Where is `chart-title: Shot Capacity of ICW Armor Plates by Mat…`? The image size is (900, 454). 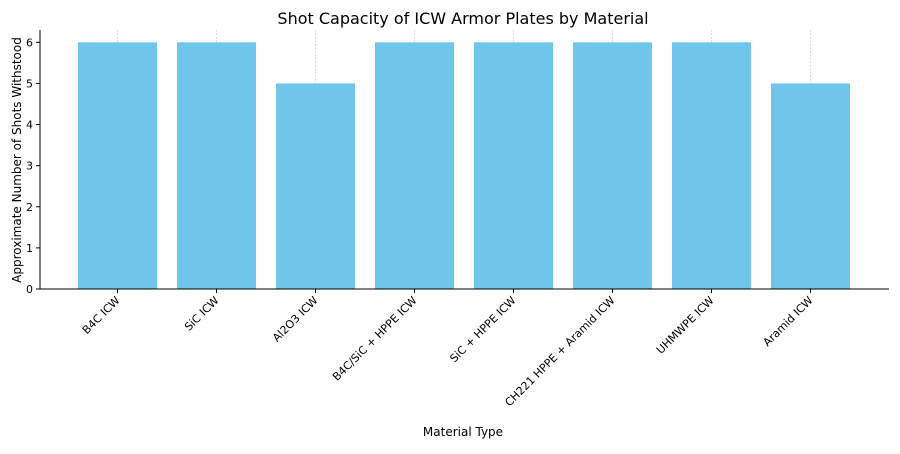 chart-title: Shot Capacity of ICW Armor Plates by Mat… is located at coordinates (462, 18).